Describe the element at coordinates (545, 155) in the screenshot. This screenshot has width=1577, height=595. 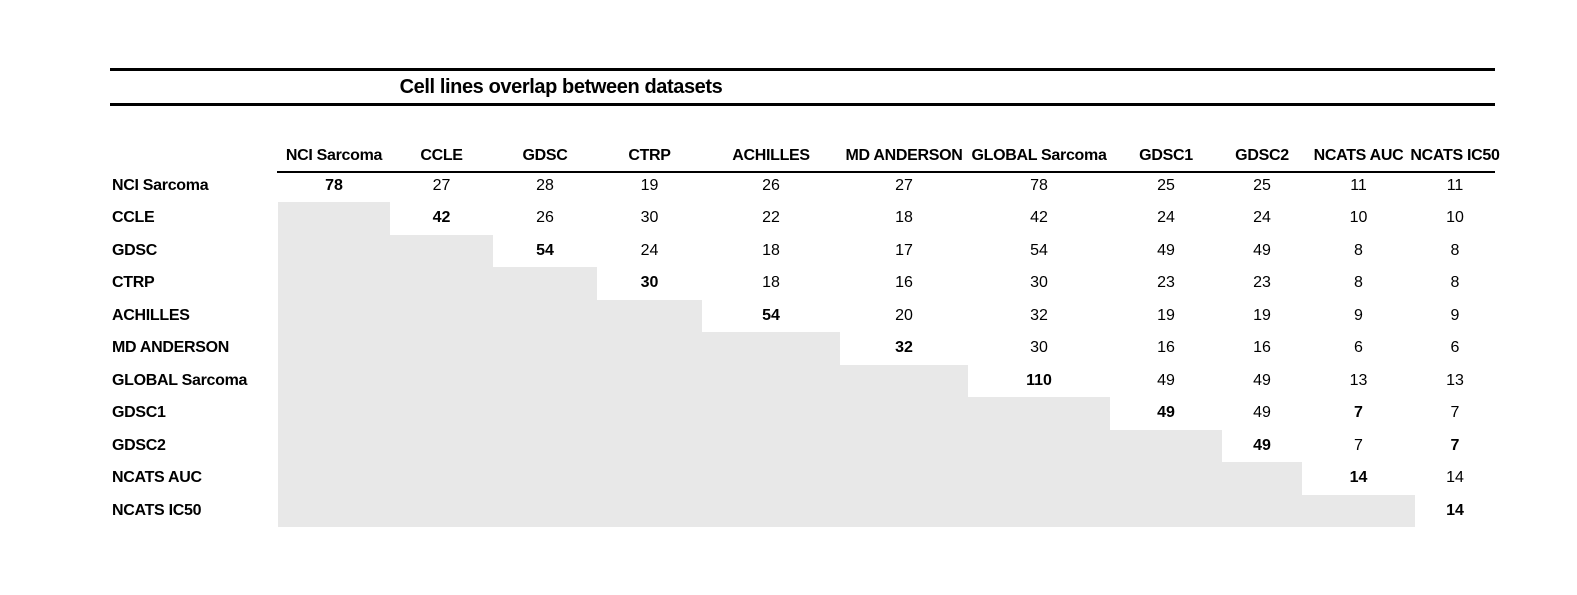
I see `column-header: GDSC` at that location.